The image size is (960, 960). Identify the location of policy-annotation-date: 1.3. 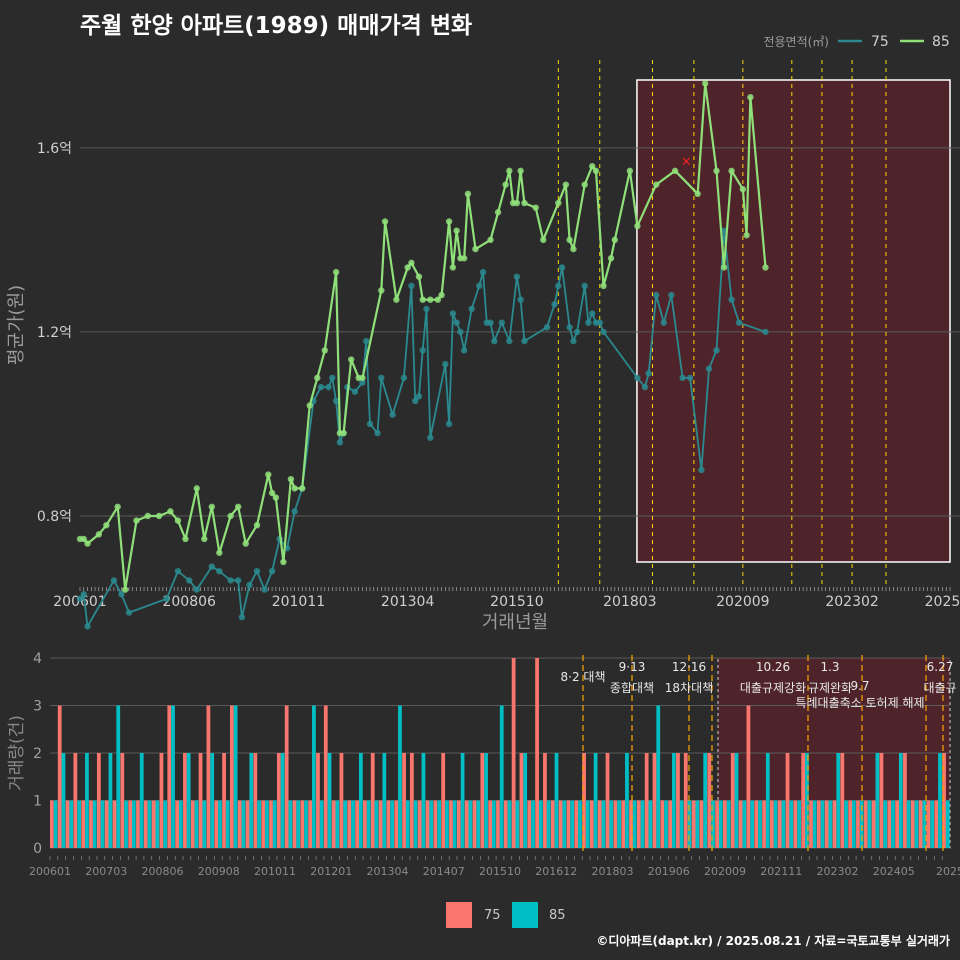
(829, 667).